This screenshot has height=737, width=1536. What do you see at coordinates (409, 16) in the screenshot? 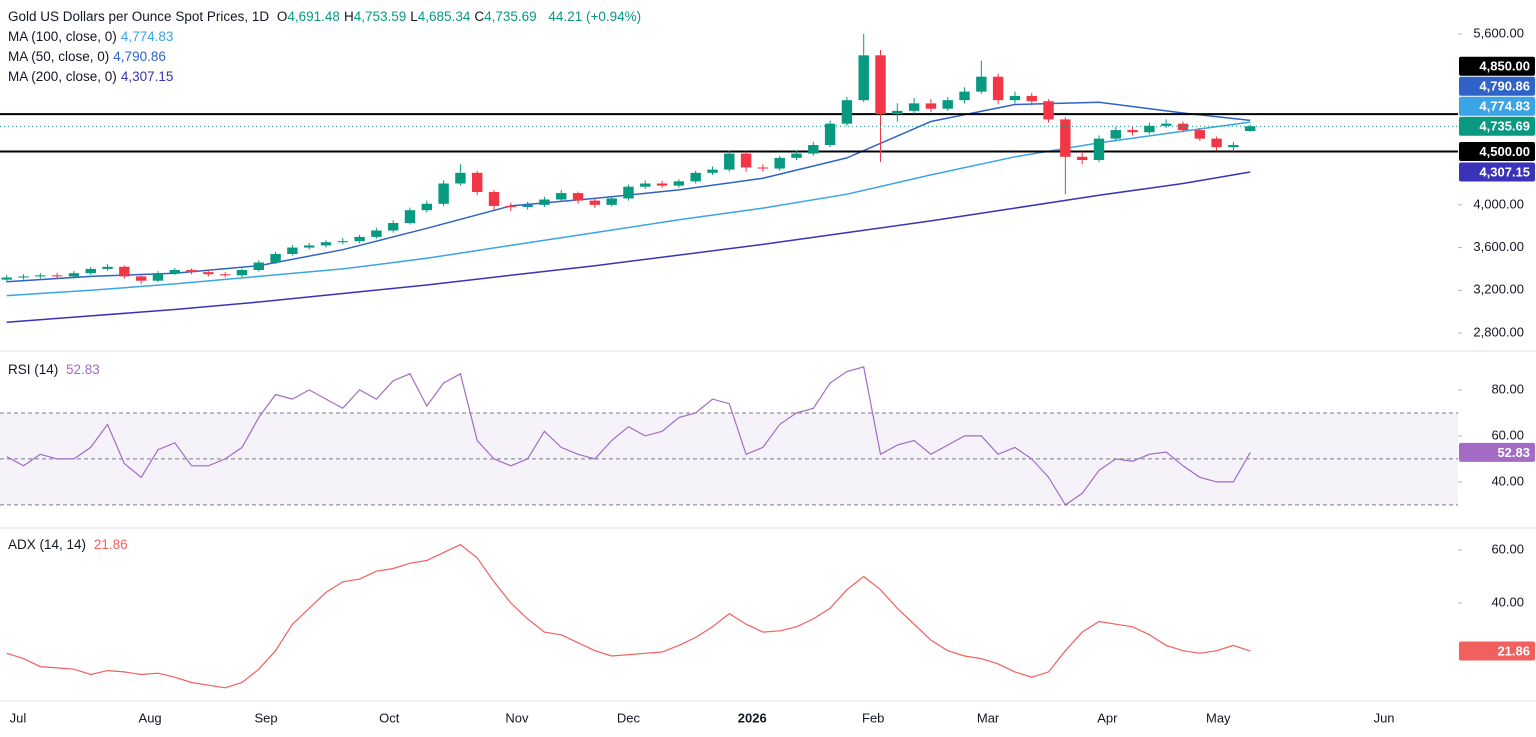
I see `ohlc-header: O4,691.48 H4,753.59 L4,685.34 C4,735.69` at bounding box center [409, 16].